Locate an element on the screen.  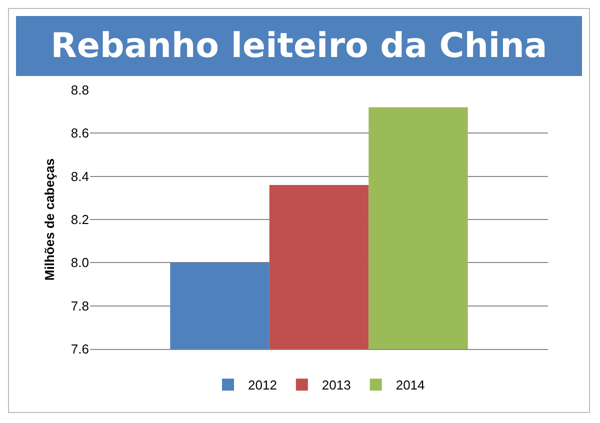
y-tick-label: 8.4 is located at coordinates (79, 176).